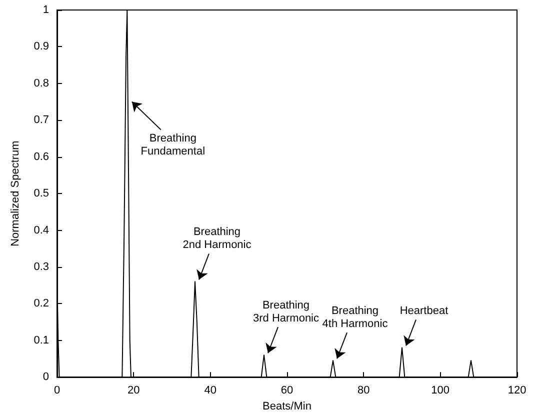 The image size is (541, 417). Describe the element at coordinates (41, 194) in the screenshot. I see `y-tick-label: 0.5` at that location.